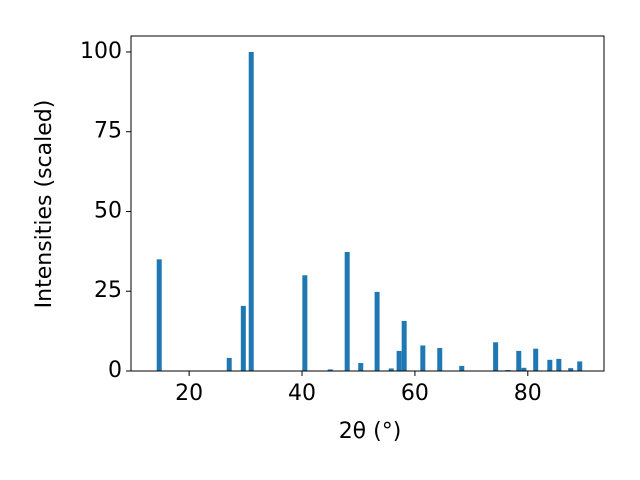  What do you see at coordinates (108, 290) in the screenshot?
I see `y-tick-label: 25` at bounding box center [108, 290].